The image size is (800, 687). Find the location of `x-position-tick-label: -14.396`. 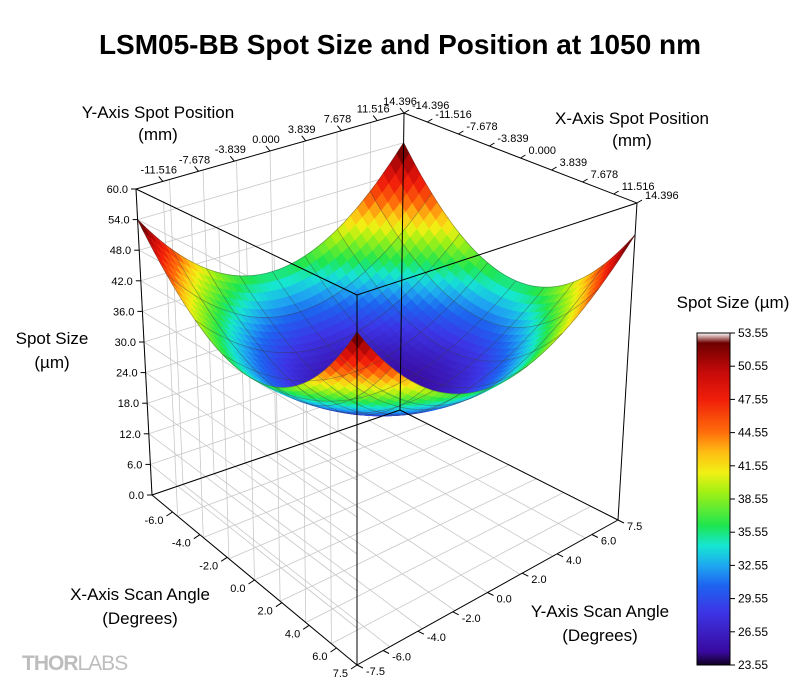

x-position-tick-label: -14.396 is located at coordinates (430, 106).